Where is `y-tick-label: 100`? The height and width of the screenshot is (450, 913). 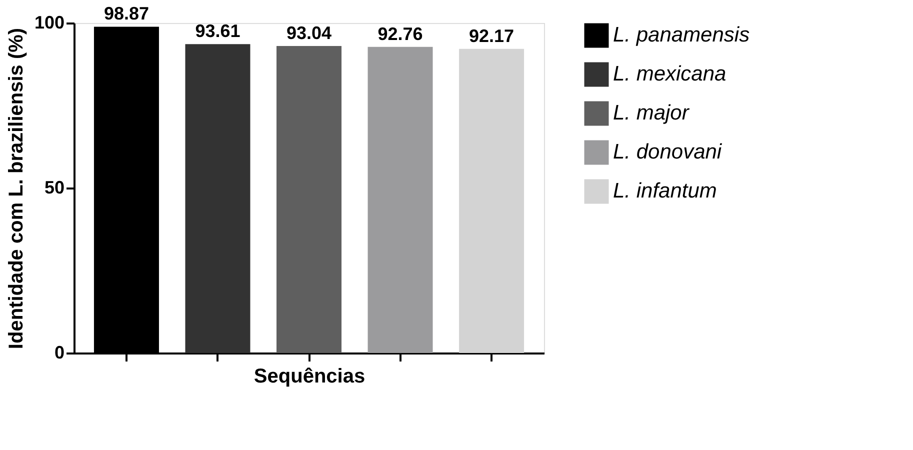
y-tick-label: 100 is located at coordinates (49, 22).